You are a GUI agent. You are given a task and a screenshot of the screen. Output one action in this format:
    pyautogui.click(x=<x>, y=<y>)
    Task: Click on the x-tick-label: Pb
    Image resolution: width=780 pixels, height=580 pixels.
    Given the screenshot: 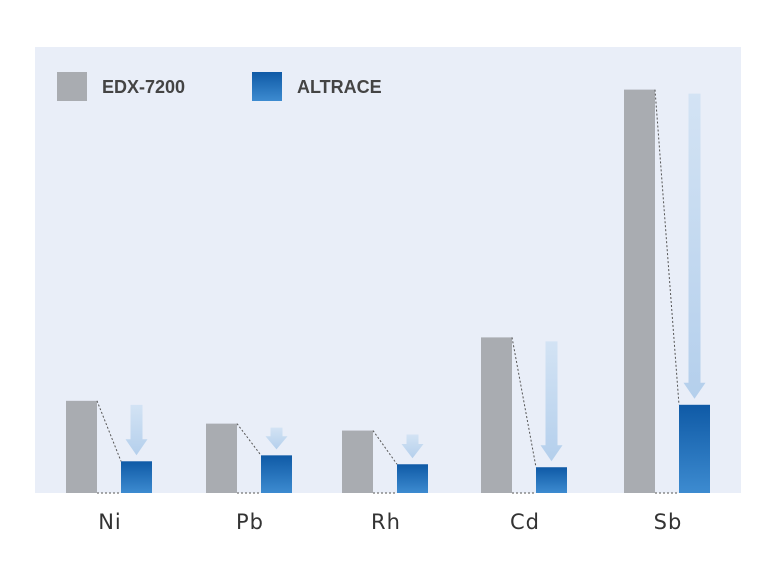 What is the action you would take?
    pyautogui.click(x=250, y=522)
    